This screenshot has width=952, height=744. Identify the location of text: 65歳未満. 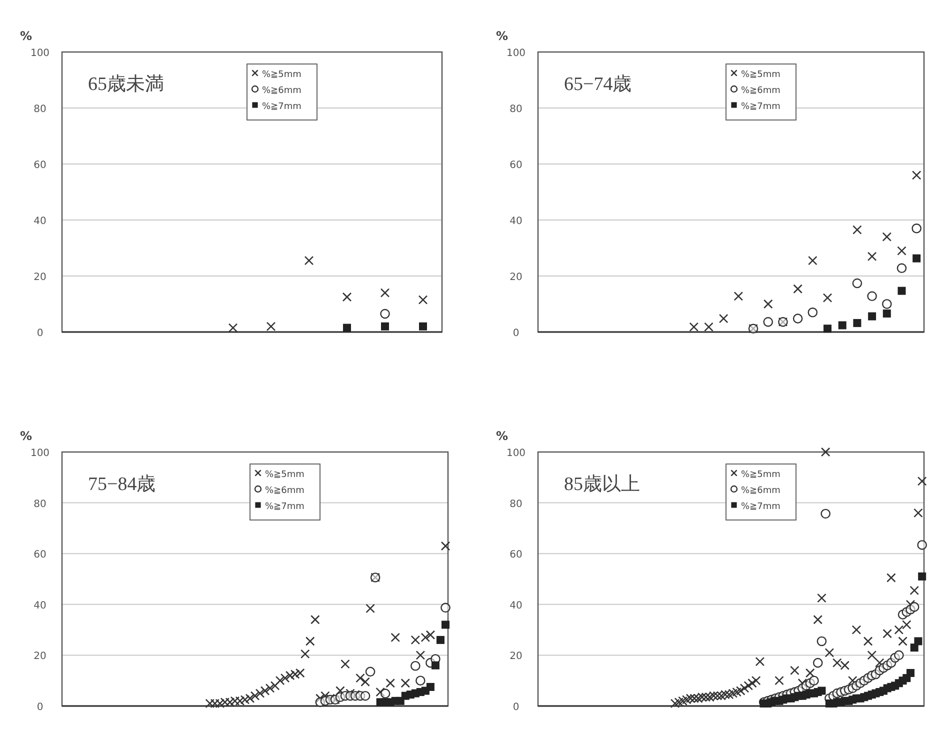
(126, 84).